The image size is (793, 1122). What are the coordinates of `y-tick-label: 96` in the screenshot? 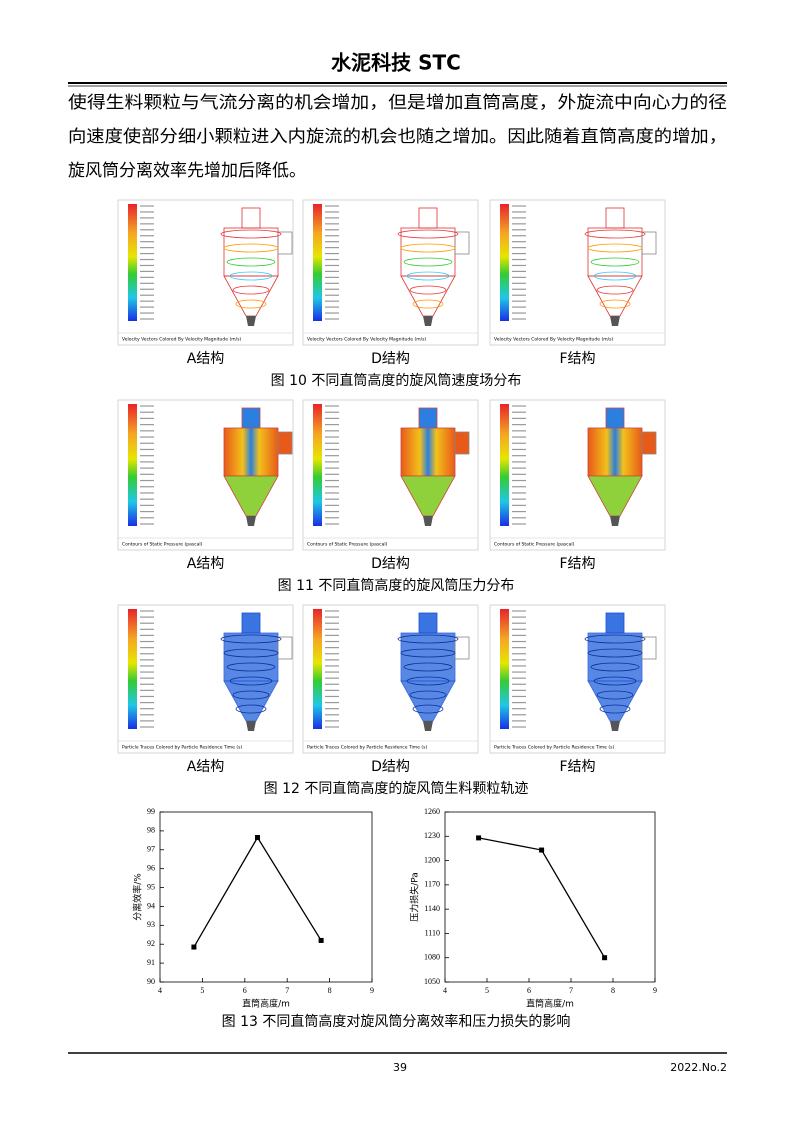 It's located at (151, 867).